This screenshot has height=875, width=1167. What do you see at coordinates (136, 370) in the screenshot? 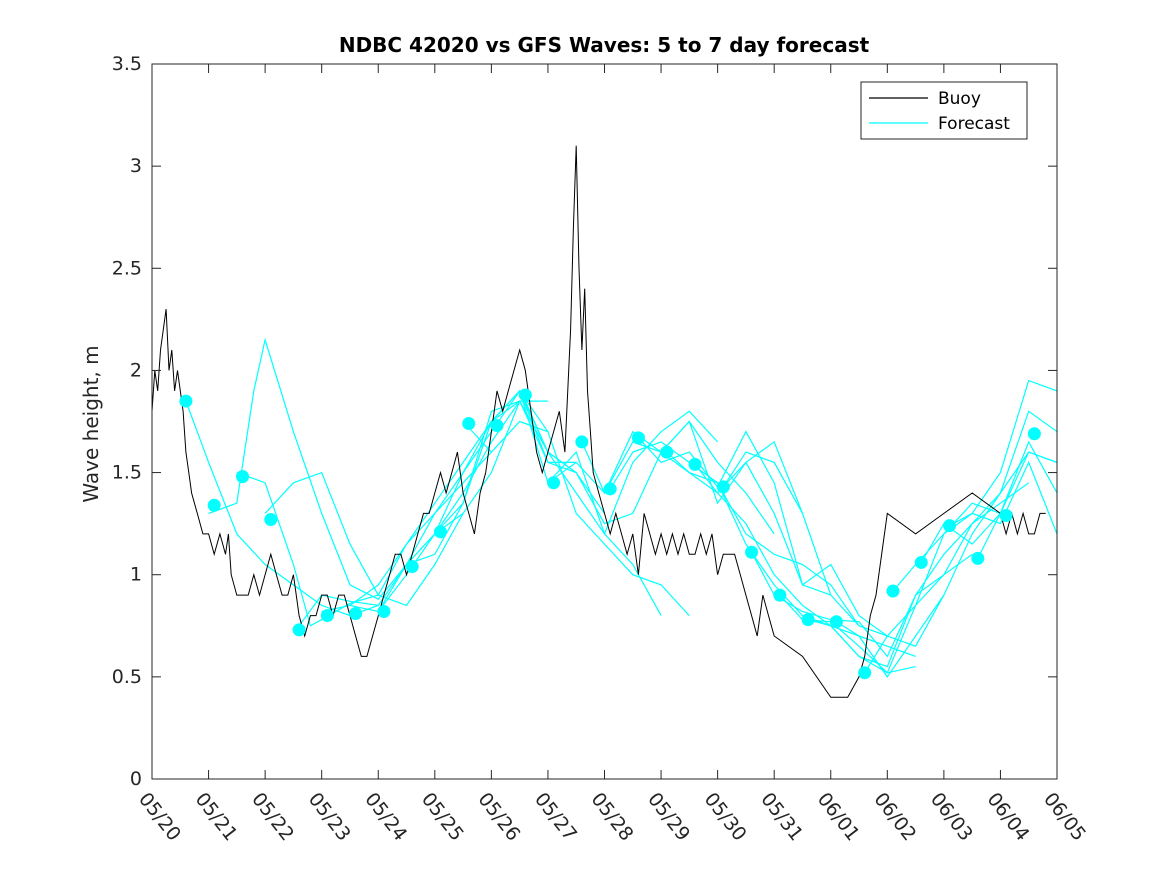
I see `y-tick-label: 2` at bounding box center [136, 370].